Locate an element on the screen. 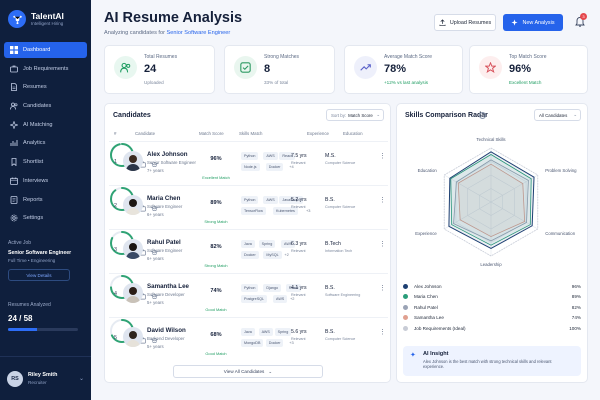 The height and width of the screenshot is (400, 600). upload-resumes-button: Upload Resumes is located at coordinates (465, 22).